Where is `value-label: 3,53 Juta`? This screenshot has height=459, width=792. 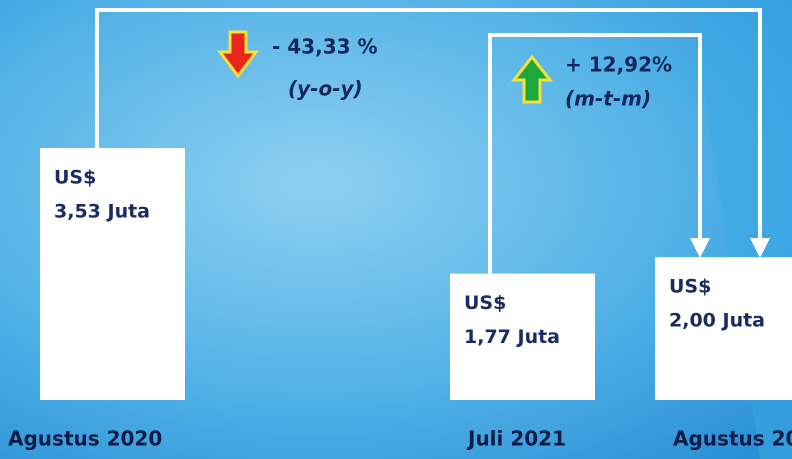
value-label: 3,53 Juta is located at coordinates (102, 212).